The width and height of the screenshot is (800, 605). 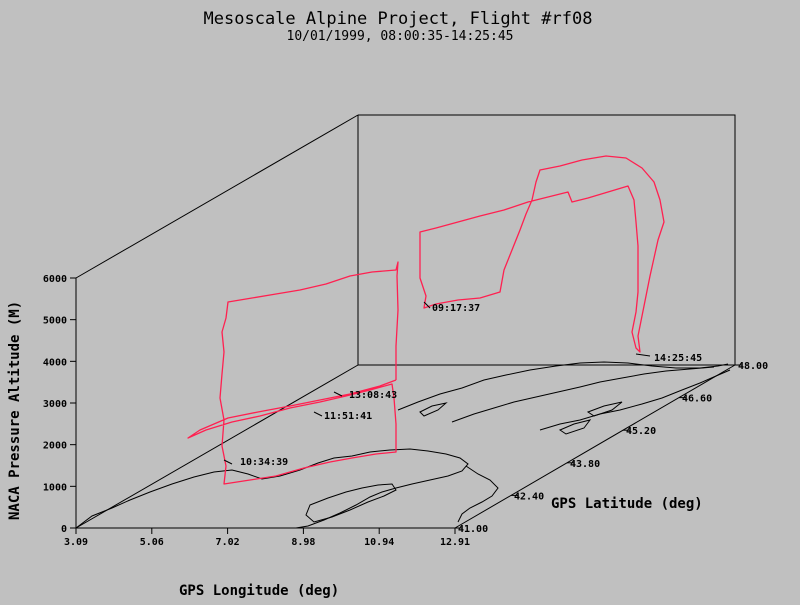 What do you see at coordinates (55, 362) in the screenshot?
I see `z-tick-label: 4000` at bounding box center [55, 362].